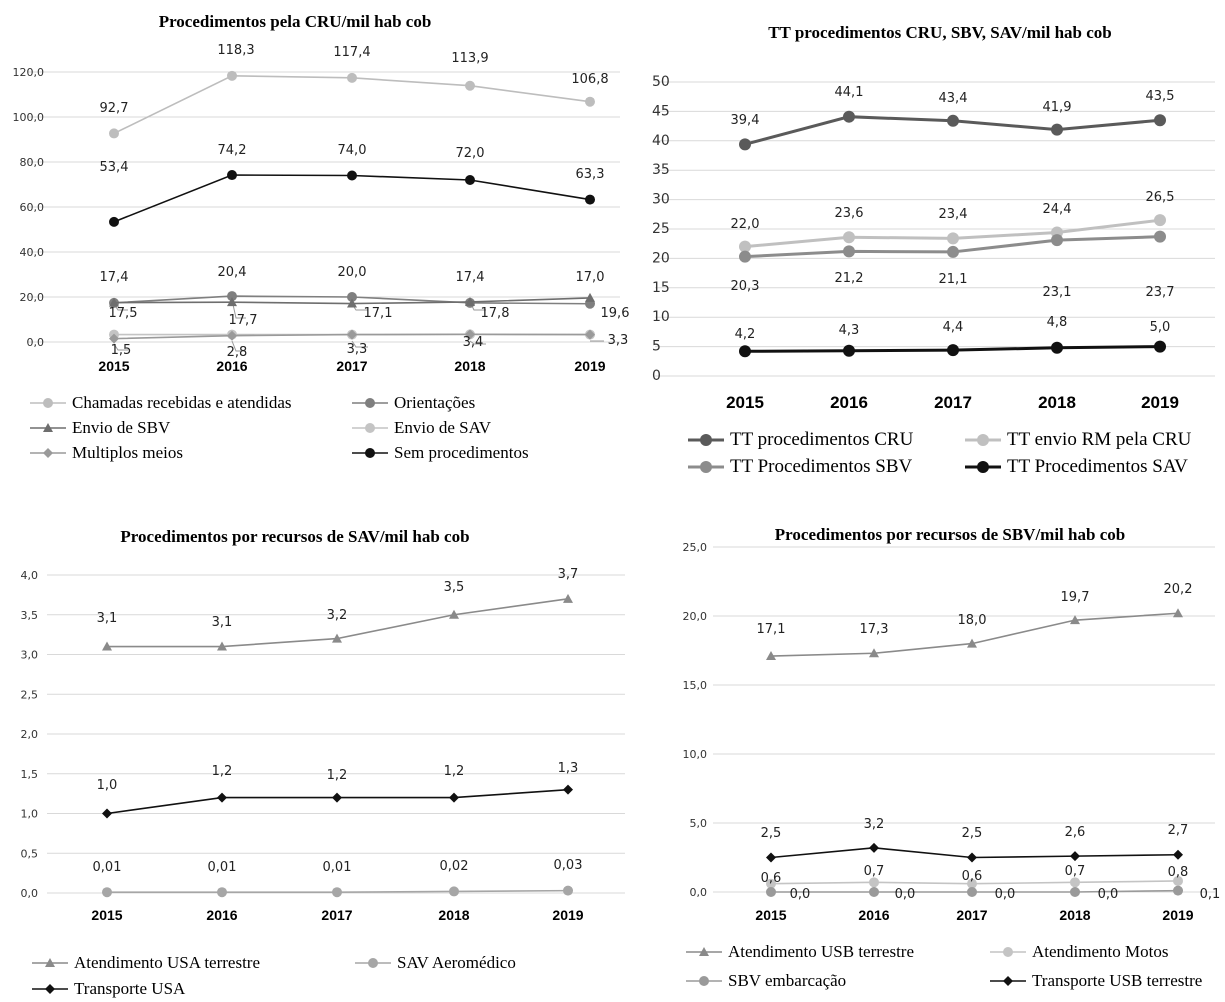 The image size is (1225, 1002). What do you see at coordinates (821, 466) in the screenshot?
I see `legend-label: TT Procedimentos SBV` at bounding box center [821, 466].